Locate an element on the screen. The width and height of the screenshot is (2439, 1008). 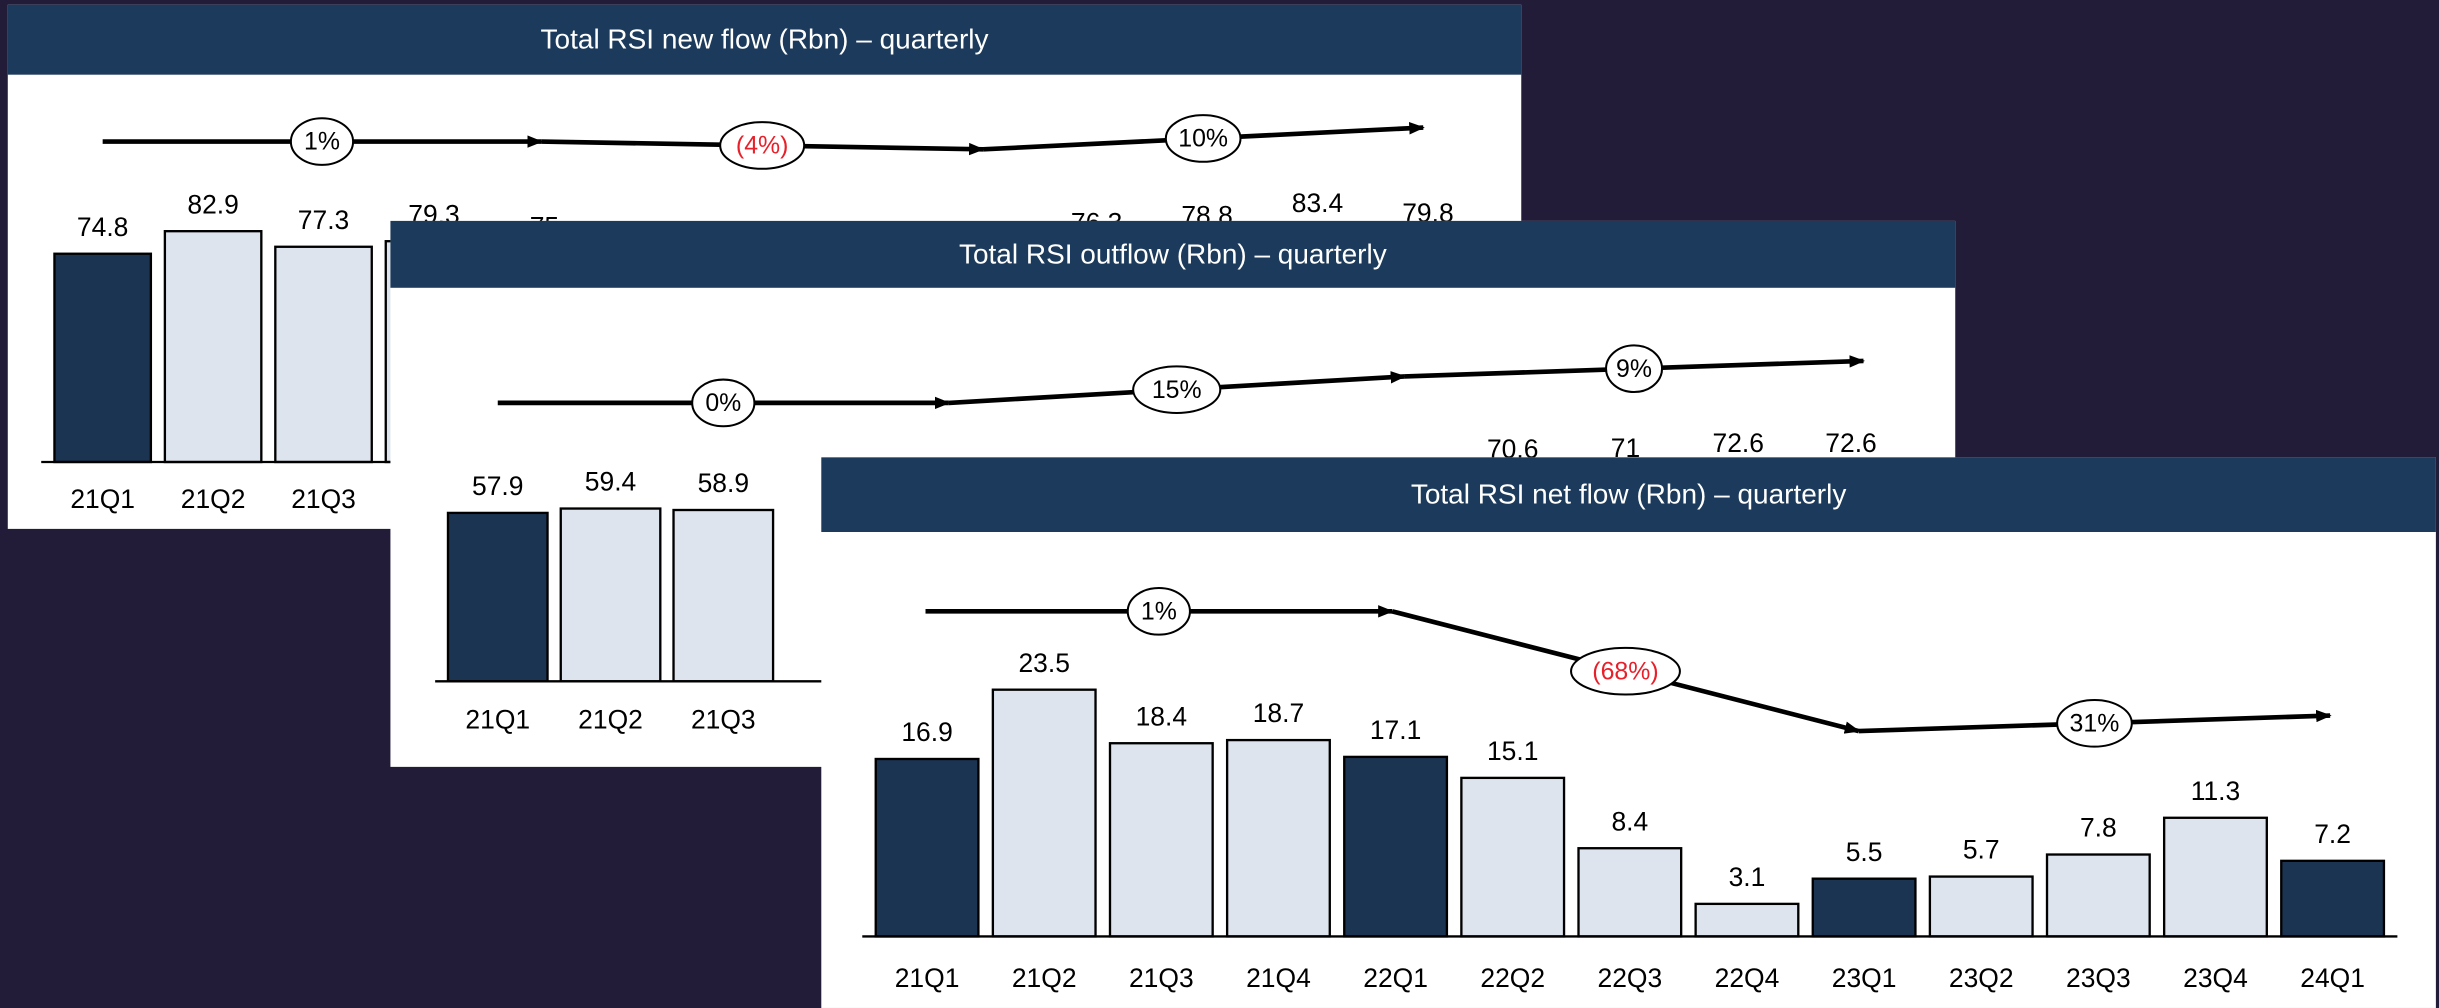
value-label: 5.5 is located at coordinates (1864, 852).